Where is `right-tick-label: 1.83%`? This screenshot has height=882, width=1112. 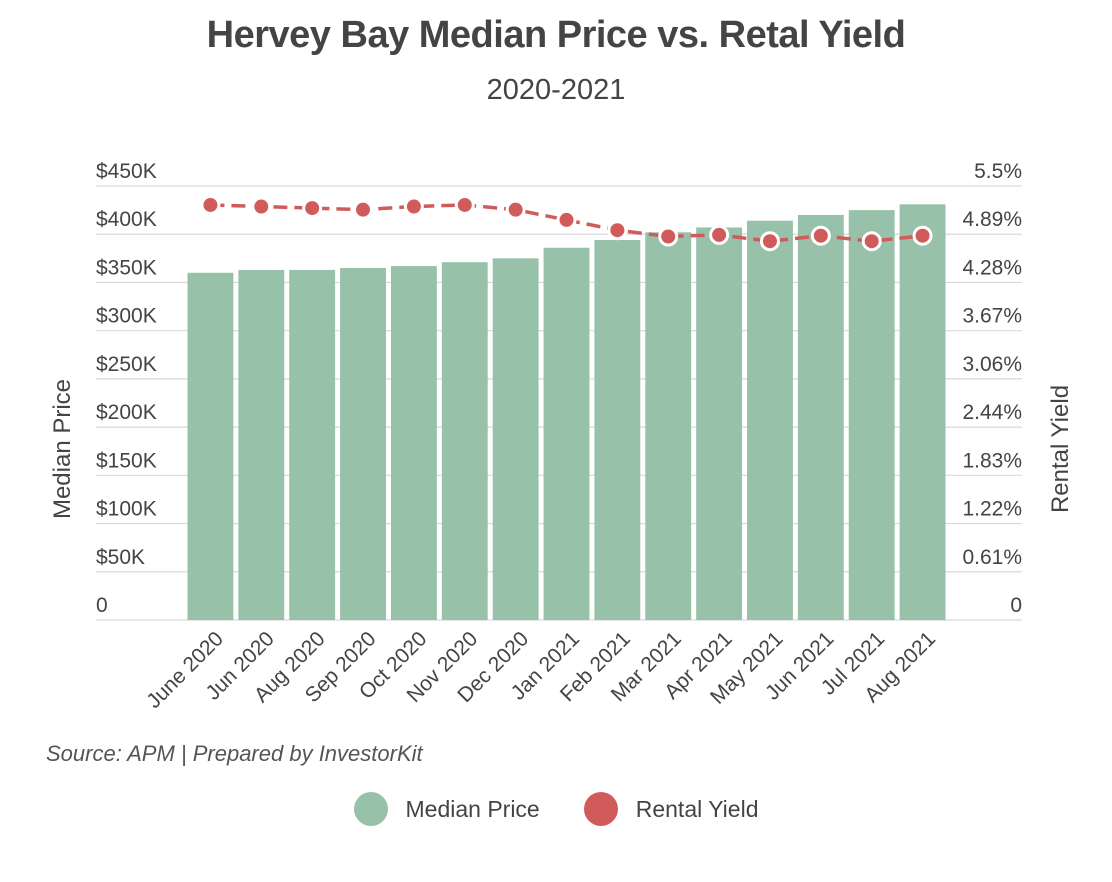 right-tick-label: 1.83% is located at coordinates (992, 460).